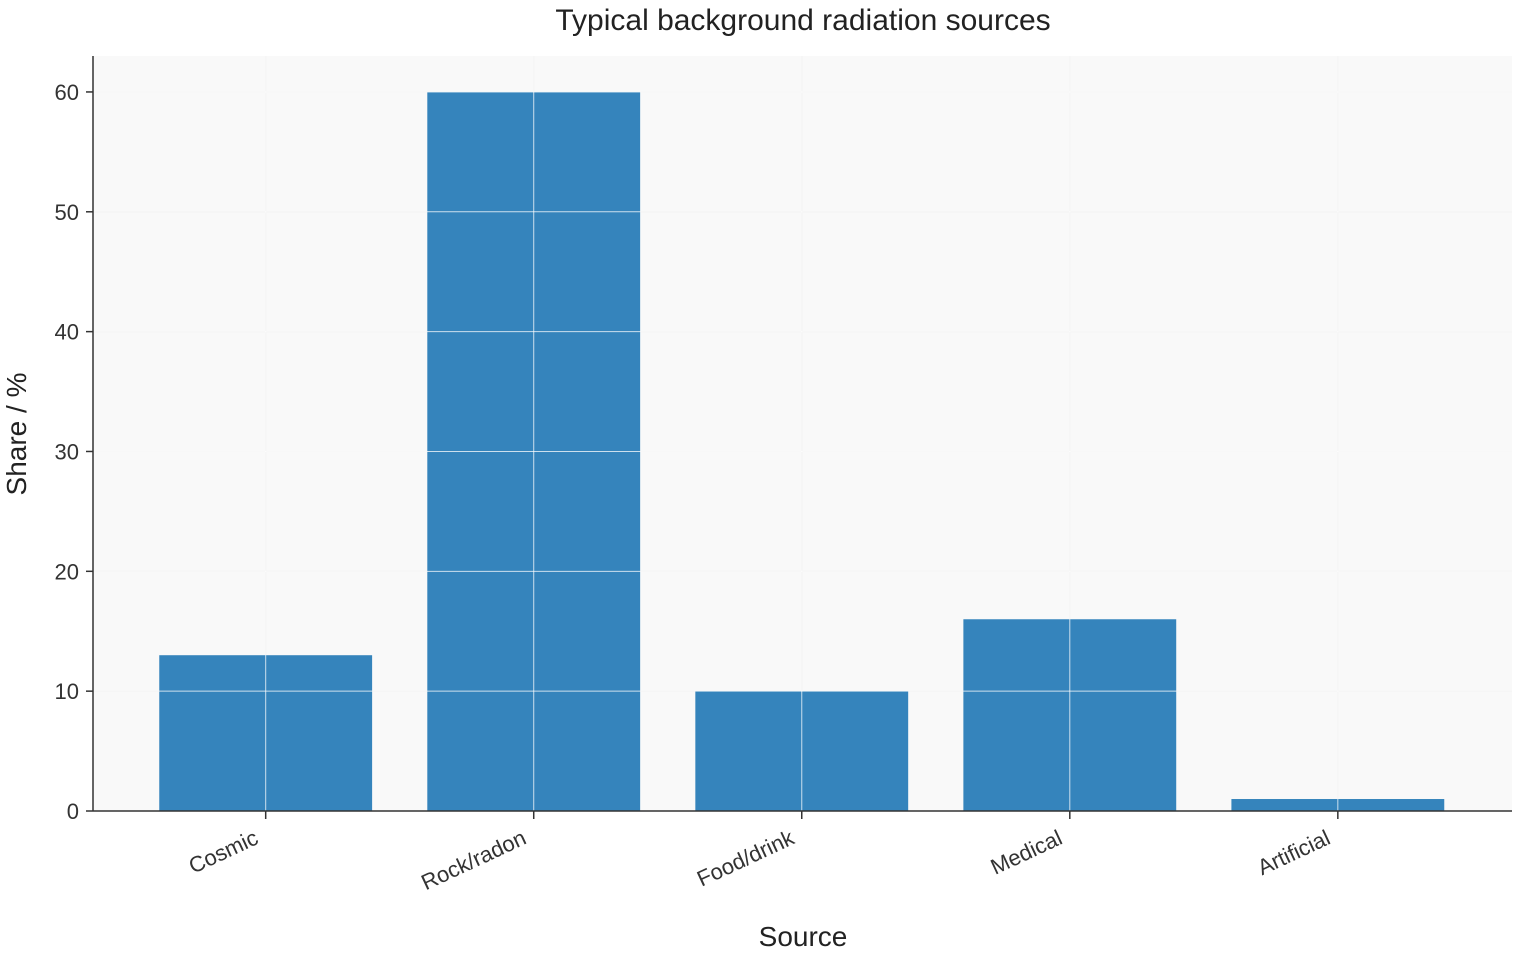 Image resolution: width=1520 pixels, height=960 pixels. I want to click on chart-title: Typical background radiation sources, so click(802, 20).